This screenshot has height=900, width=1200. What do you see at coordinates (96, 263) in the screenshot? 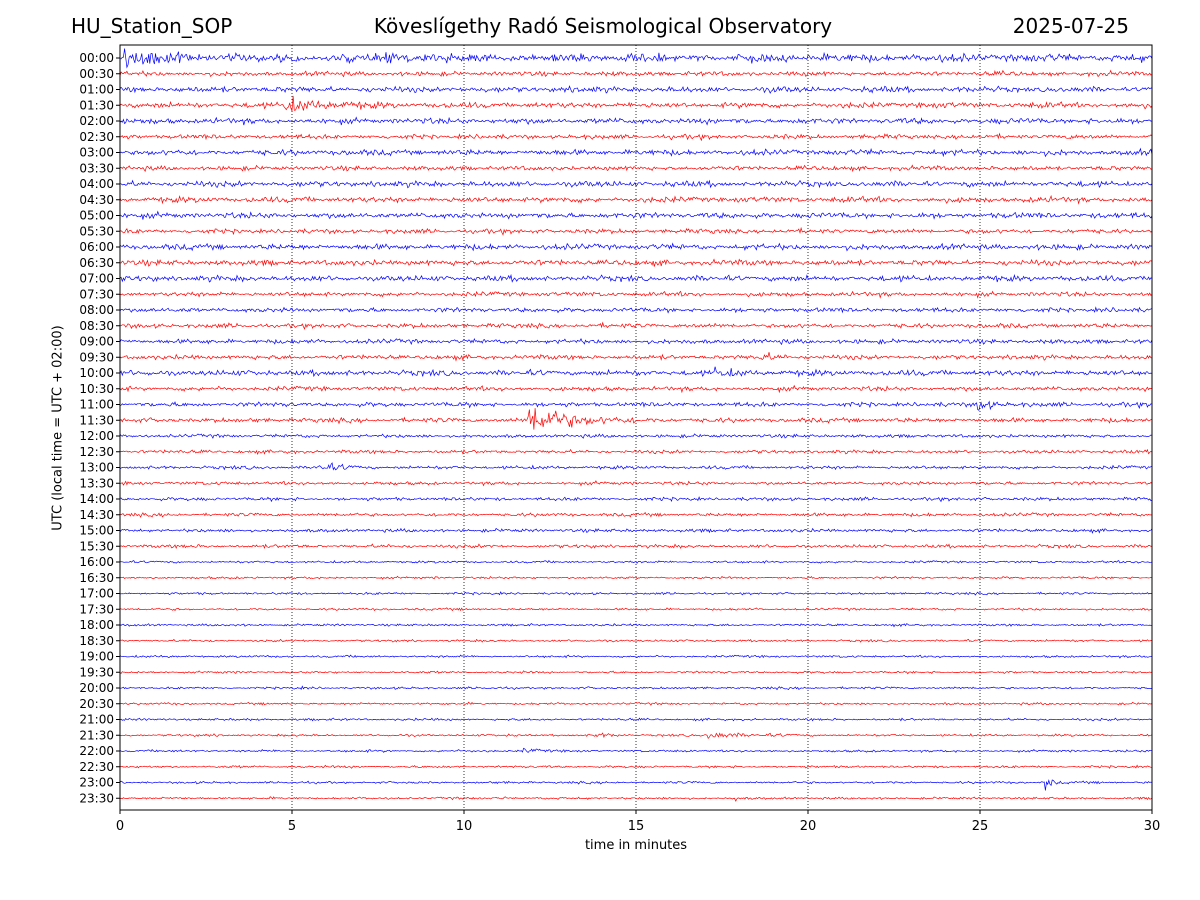
I see `y-tick-label: 06:30` at bounding box center [96, 263].